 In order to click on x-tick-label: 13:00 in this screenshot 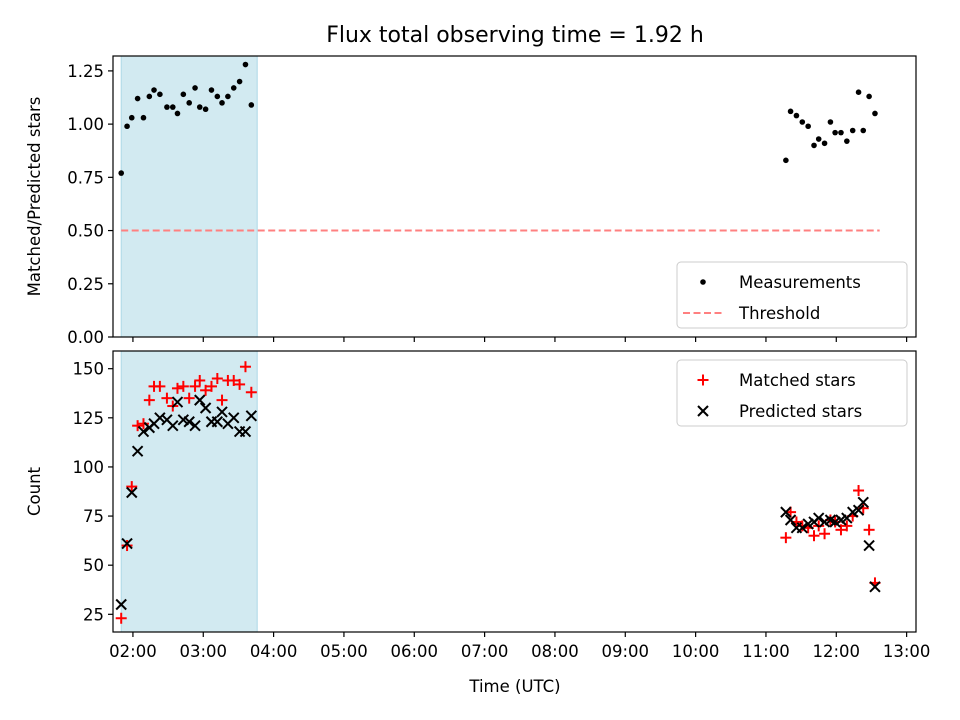, I will do `click(907, 651)`.